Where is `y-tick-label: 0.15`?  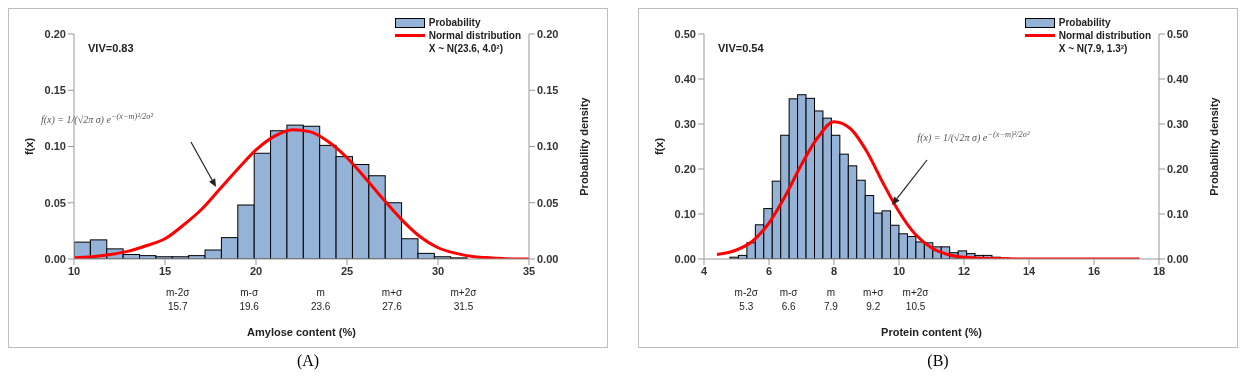 y-tick-label: 0.15 is located at coordinates (55, 90).